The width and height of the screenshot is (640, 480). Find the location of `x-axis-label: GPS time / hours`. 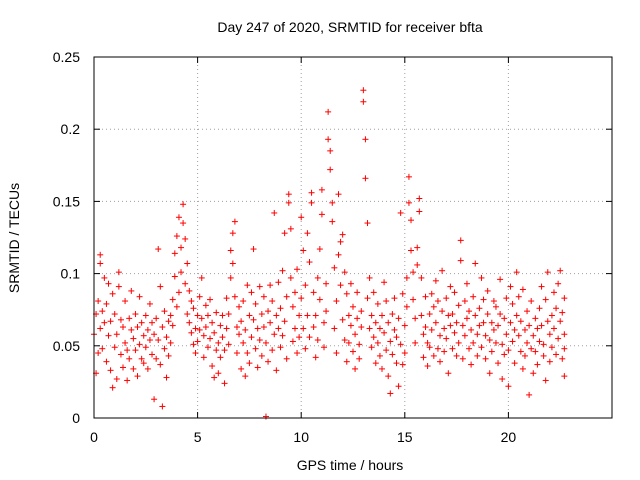

x-axis-label: GPS time / hours is located at coordinates (350, 465).